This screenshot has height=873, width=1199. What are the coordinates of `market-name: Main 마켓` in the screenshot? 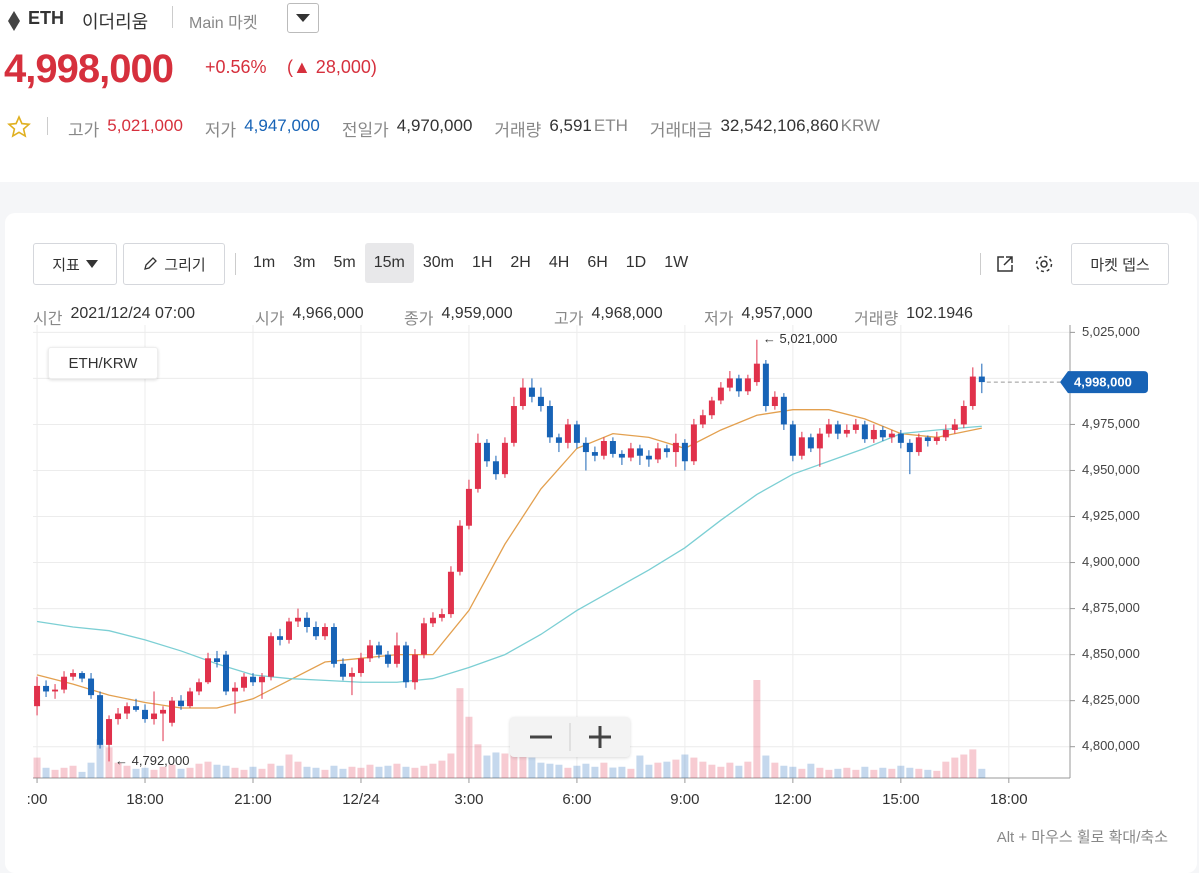 It's located at (223, 23).